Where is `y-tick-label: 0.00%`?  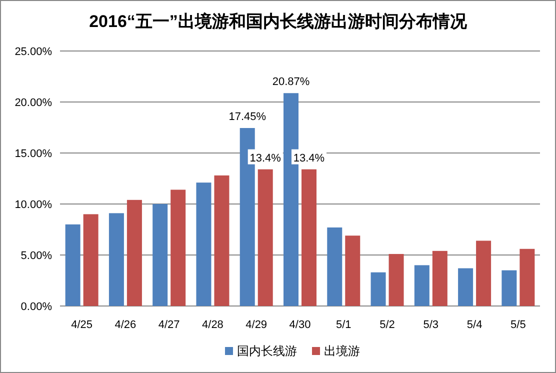
y-tick-label: 0.00% is located at coordinates (36, 307).